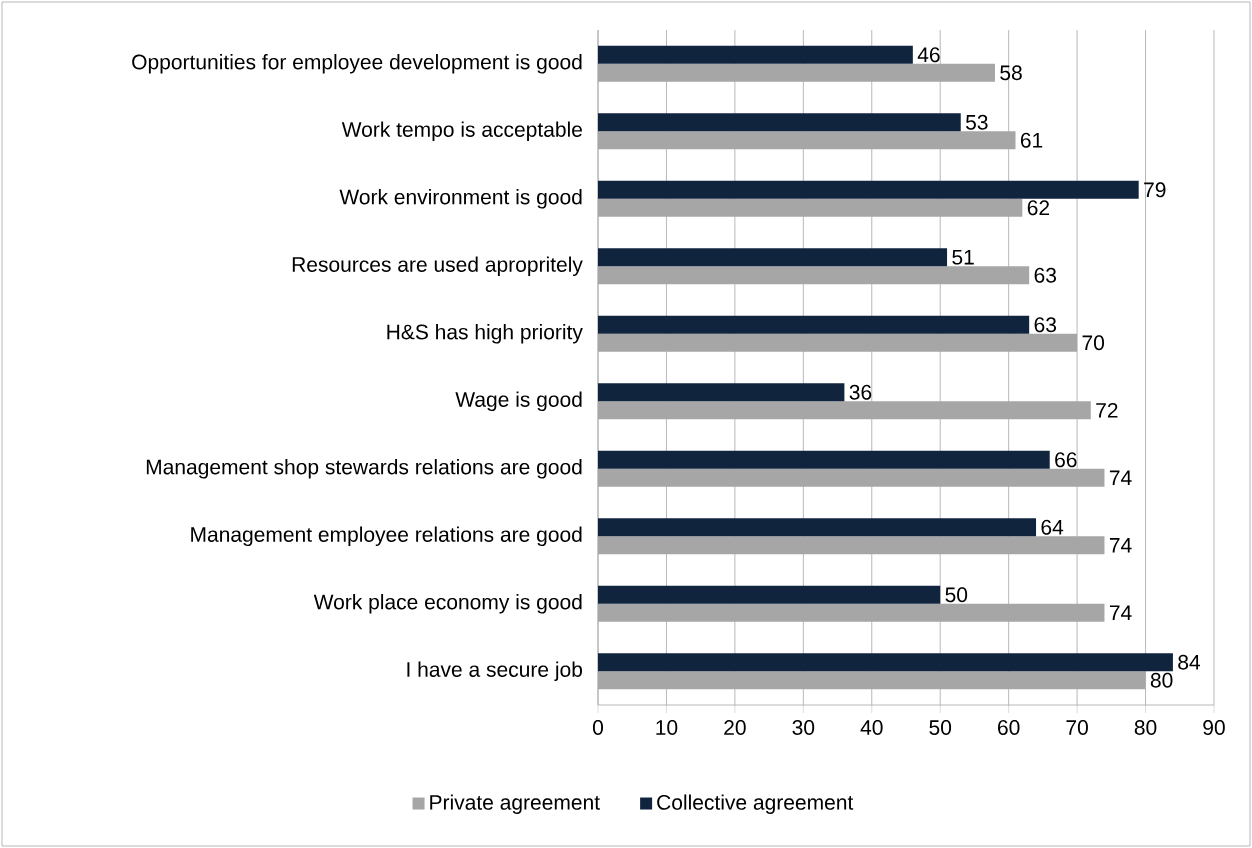 The image size is (1252, 848). Describe the element at coordinates (1011, 73) in the screenshot. I see `data-label: 58` at that location.